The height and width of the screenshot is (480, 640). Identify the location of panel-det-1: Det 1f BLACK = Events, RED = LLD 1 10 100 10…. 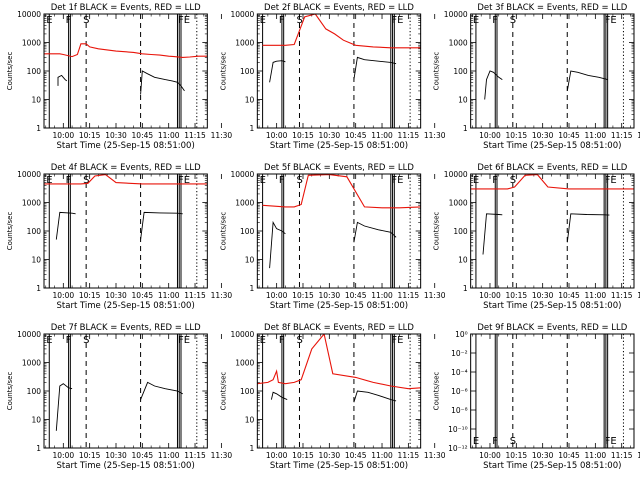
(119, 77).